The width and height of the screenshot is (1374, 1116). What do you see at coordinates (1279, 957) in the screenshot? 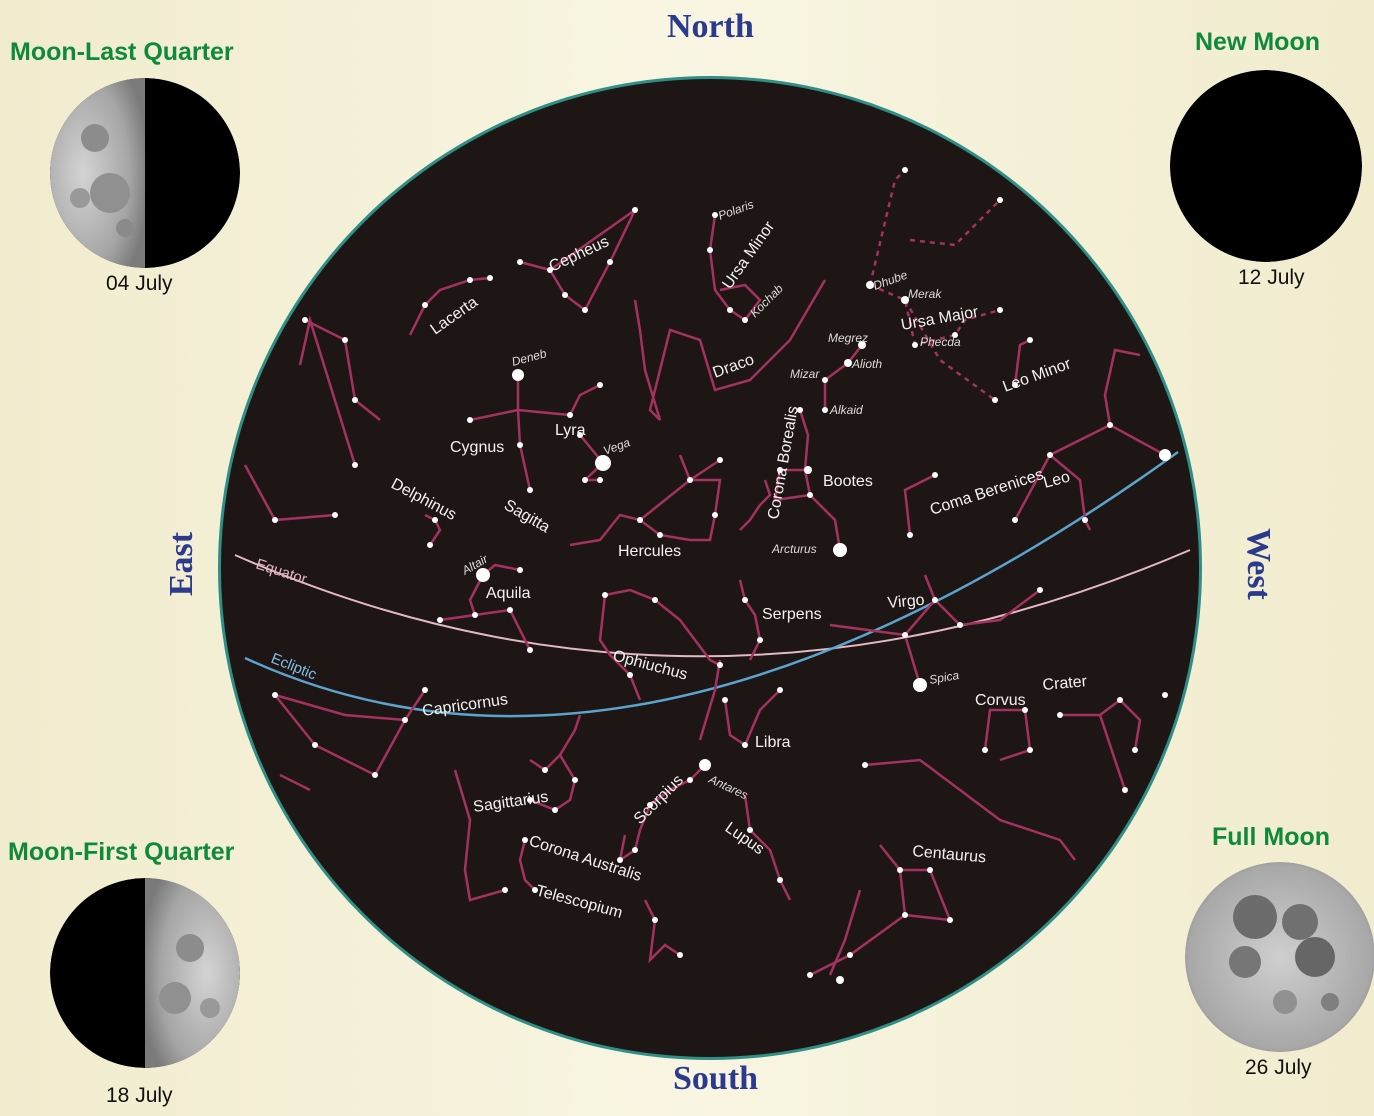
I see `full-moon-icon` at bounding box center [1279, 957].